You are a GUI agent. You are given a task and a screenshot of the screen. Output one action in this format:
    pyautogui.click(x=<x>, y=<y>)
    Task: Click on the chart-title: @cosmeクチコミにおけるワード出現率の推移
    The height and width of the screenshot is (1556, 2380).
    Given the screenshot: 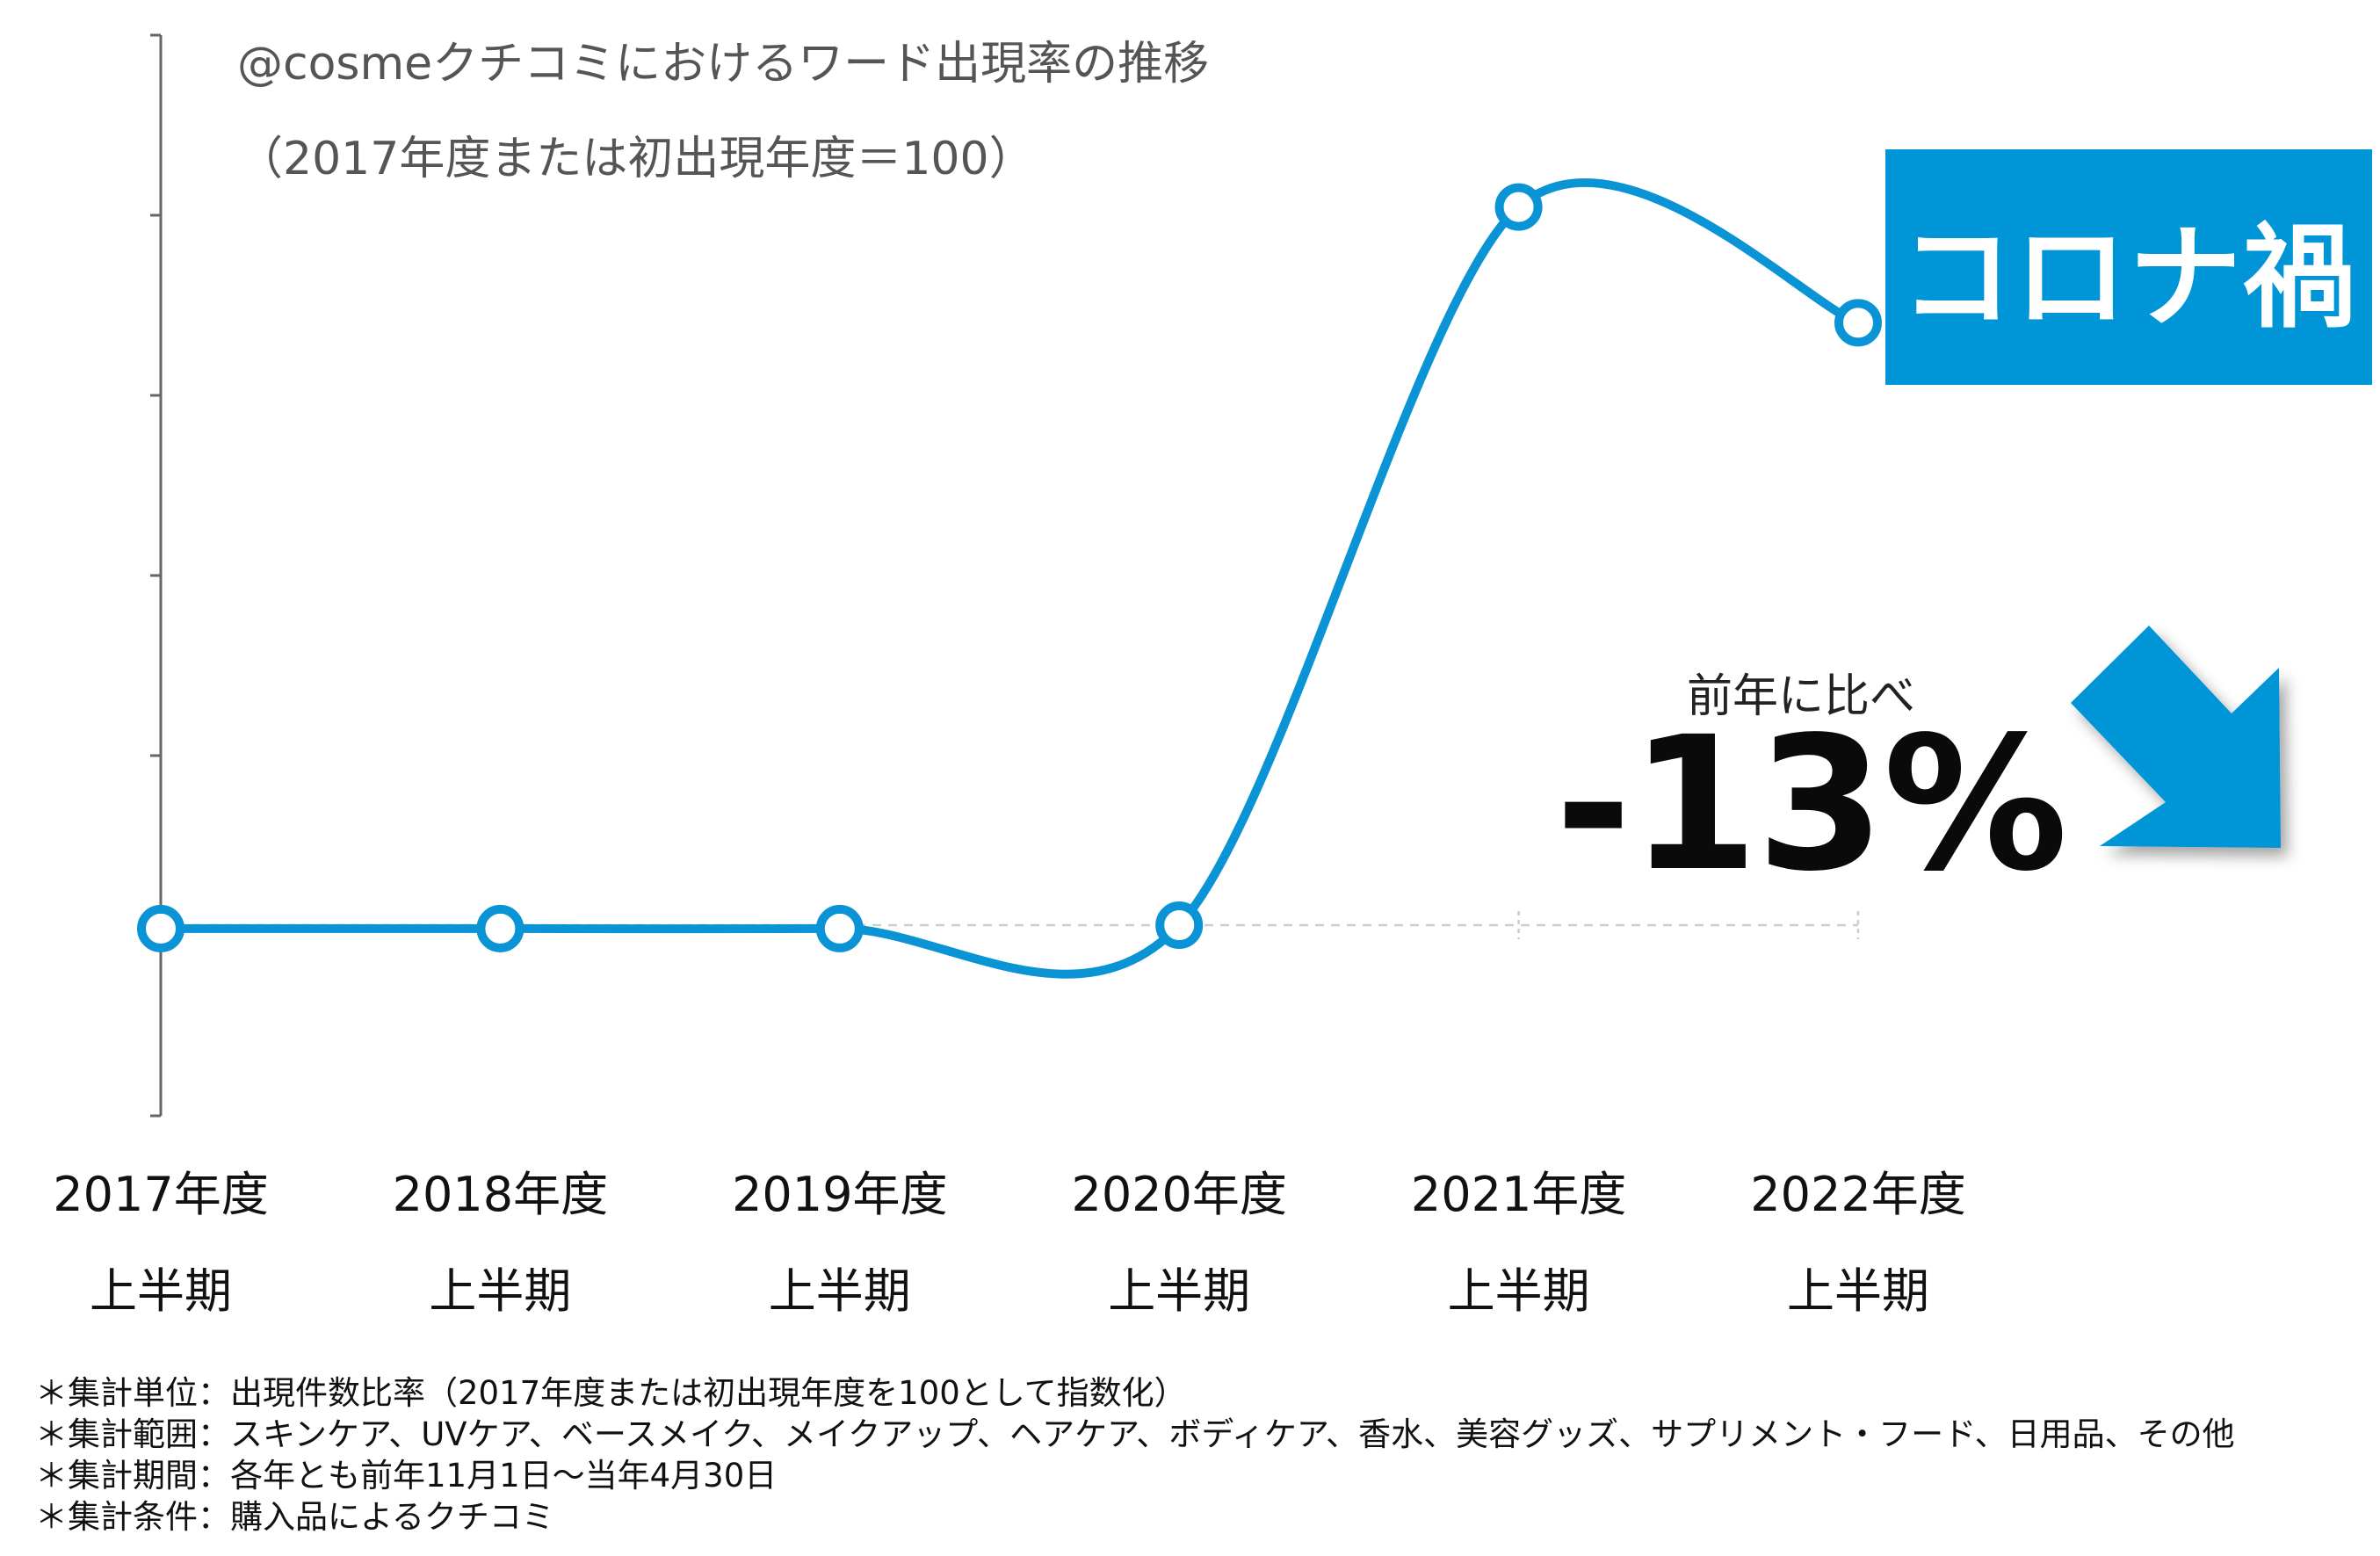 What is the action you would take?
    pyautogui.click(x=723, y=64)
    